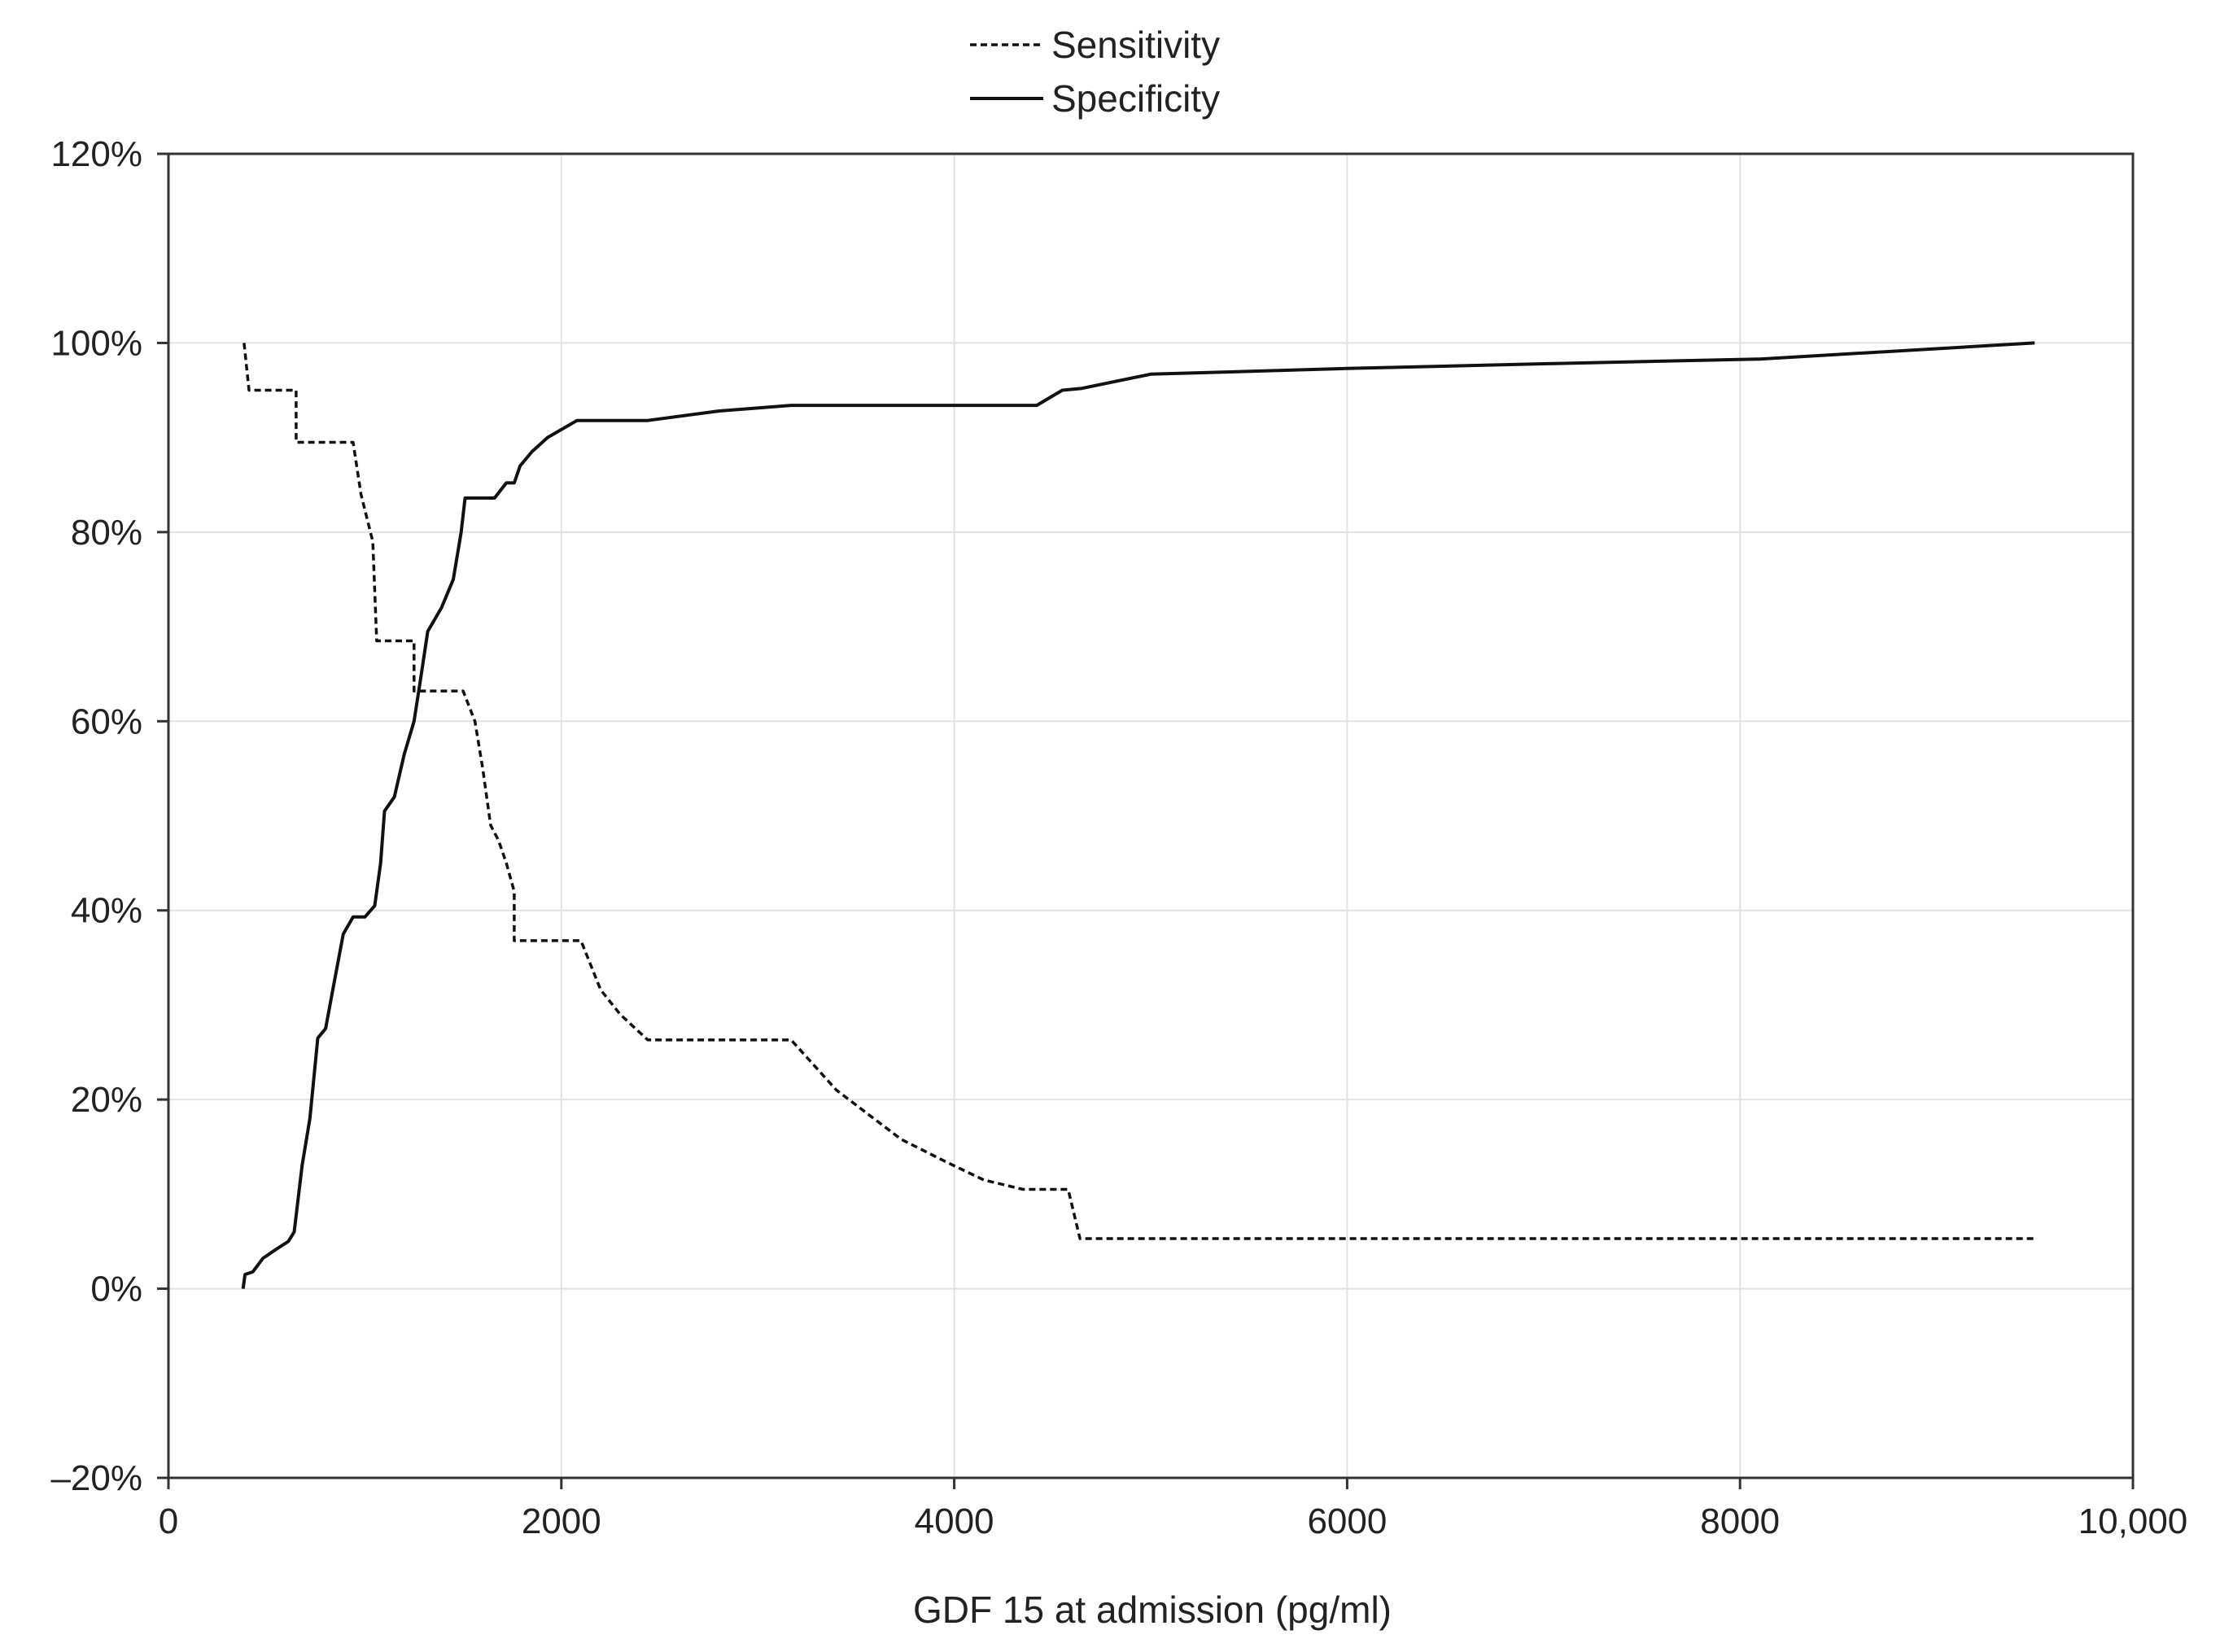 This screenshot has width=2220, height=1652. I want to click on x-axis-title: GDF 15 at admission (pg/ml), so click(1153, 1610).